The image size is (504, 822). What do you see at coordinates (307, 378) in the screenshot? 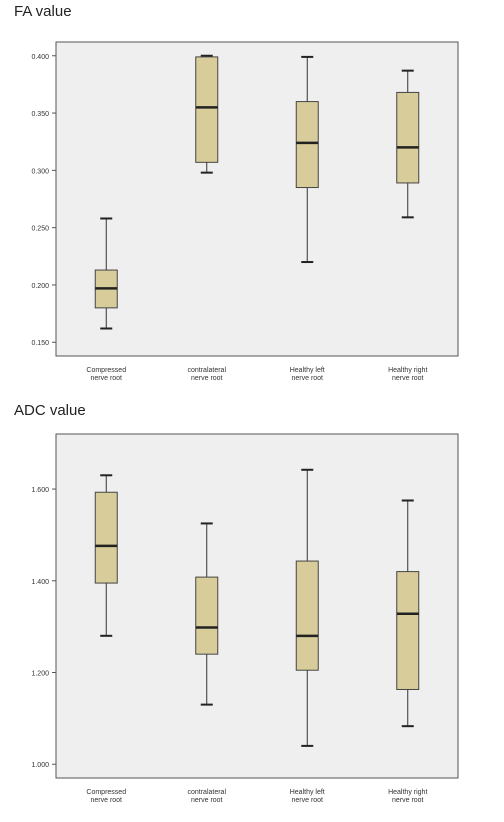
I see `fa-xtick-label-2-1: nerve root` at bounding box center [307, 378].